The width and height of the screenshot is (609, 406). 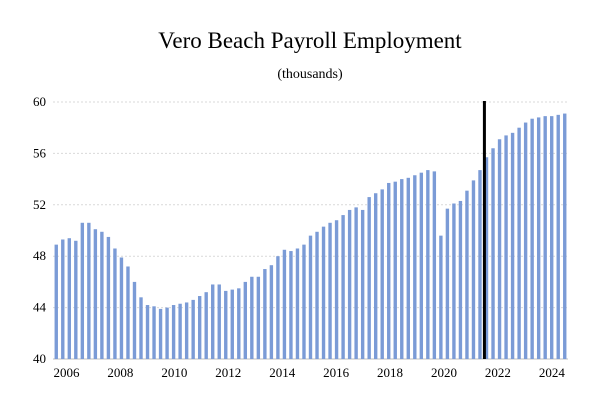 I want to click on x-tick-label: 2022, so click(x=498, y=372).